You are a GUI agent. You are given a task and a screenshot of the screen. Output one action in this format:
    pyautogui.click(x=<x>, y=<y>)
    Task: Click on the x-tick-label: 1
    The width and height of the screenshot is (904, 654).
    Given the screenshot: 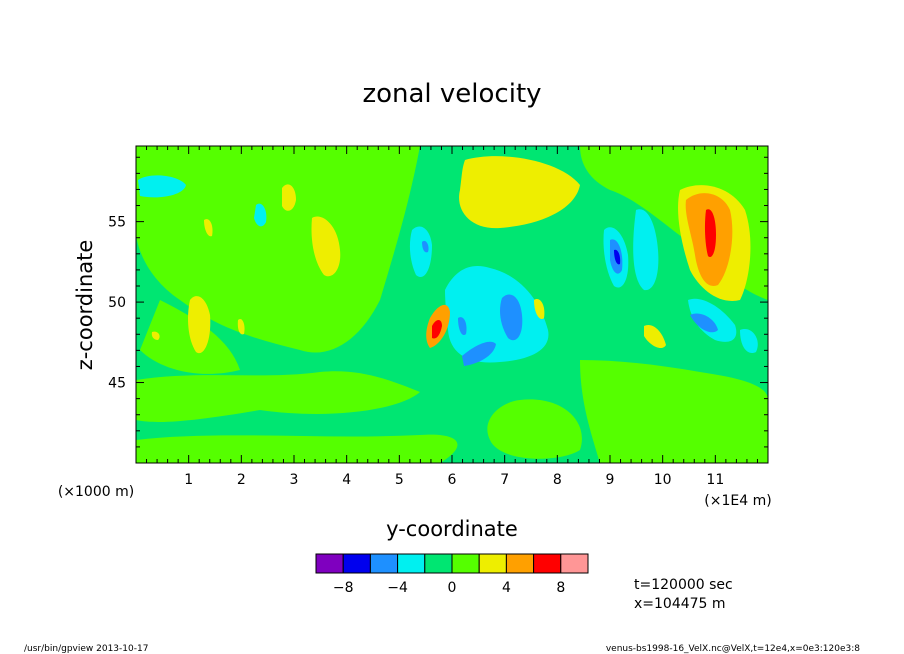 What is the action you would take?
    pyautogui.click(x=188, y=480)
    